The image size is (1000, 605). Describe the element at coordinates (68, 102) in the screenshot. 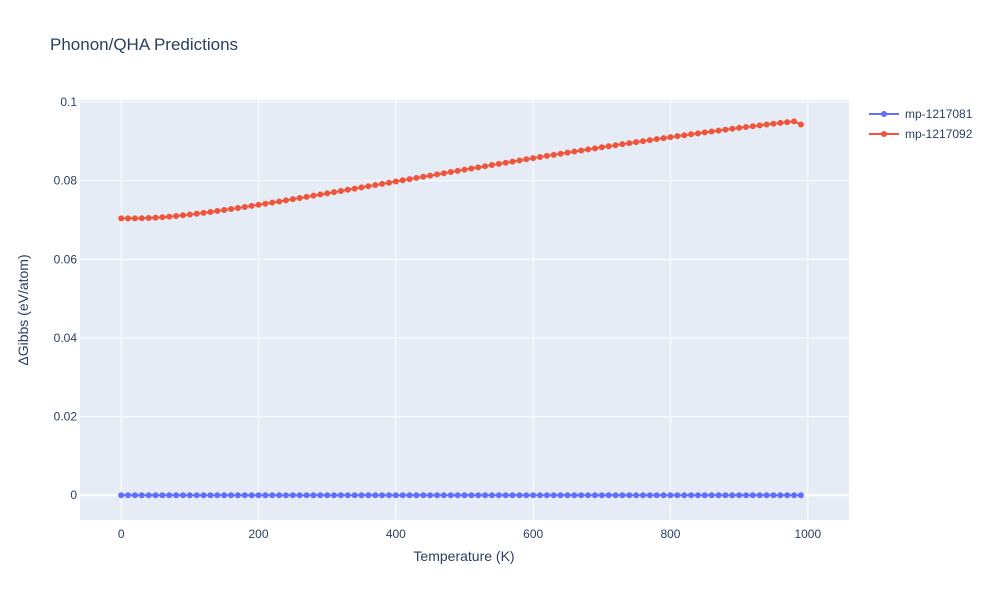

I see `y-tick-label: 0.1` at that location.